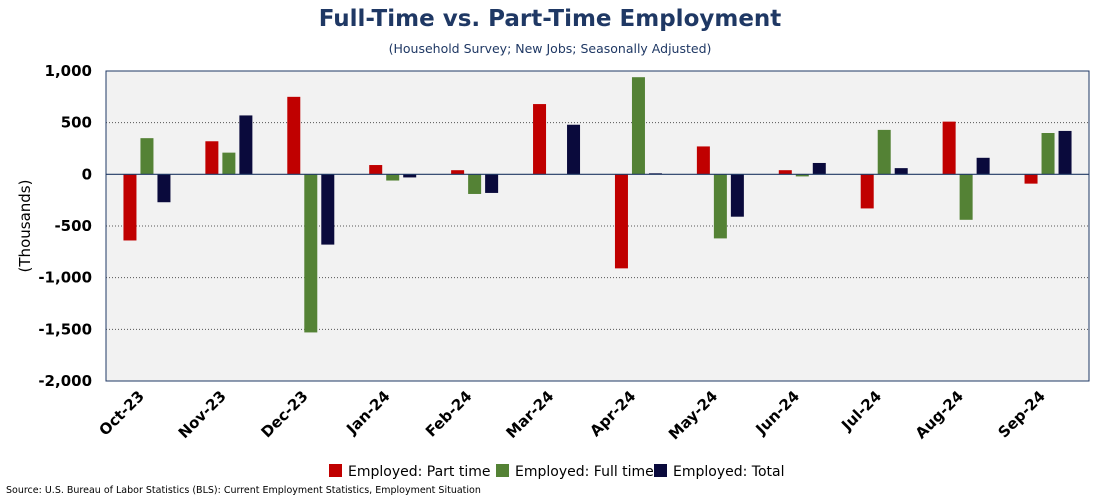 The width and height of the screenshot is (1100, 500). Describe the element at coordinates (1031, 179) in the screenshot. I see `bar-Sep-24-employed-part-time` at that location.